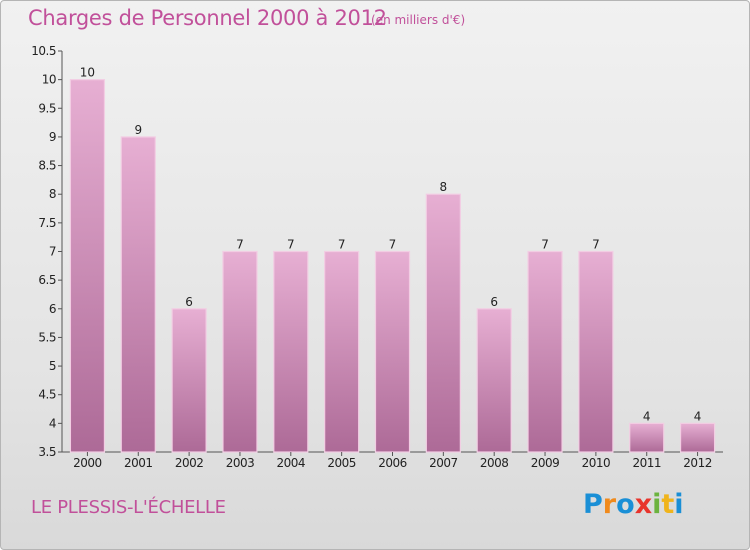  What do you see at coordinates (47, 452) in the screenshot?
I see `y-tick-label: 3.5` at bounding box center [47, 452].